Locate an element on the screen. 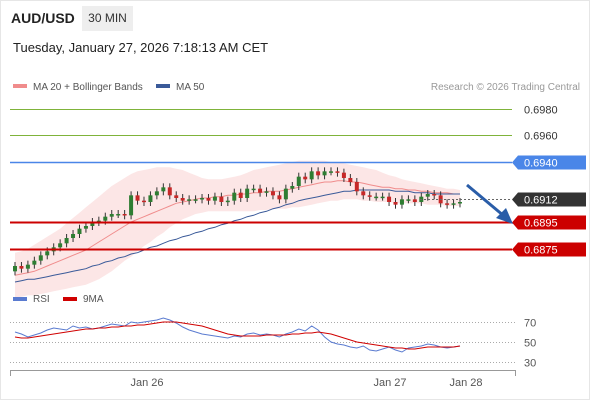 The image size is (590, 400). rsi-legend-label-1: 9MA is located at coordinates (93, 299).